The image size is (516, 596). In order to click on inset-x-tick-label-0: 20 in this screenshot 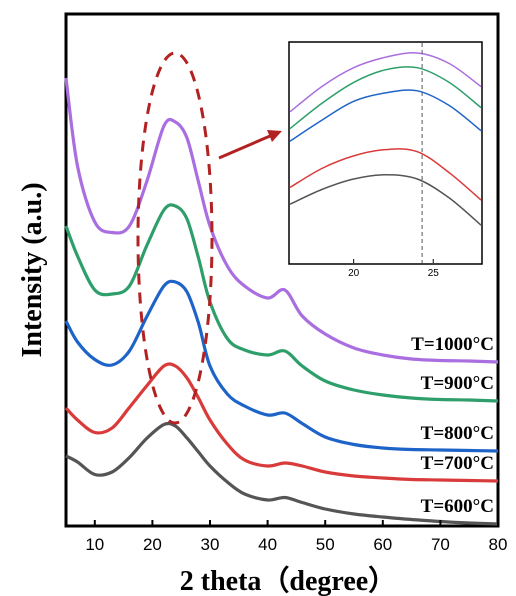, I will do `click(354, 273)`.